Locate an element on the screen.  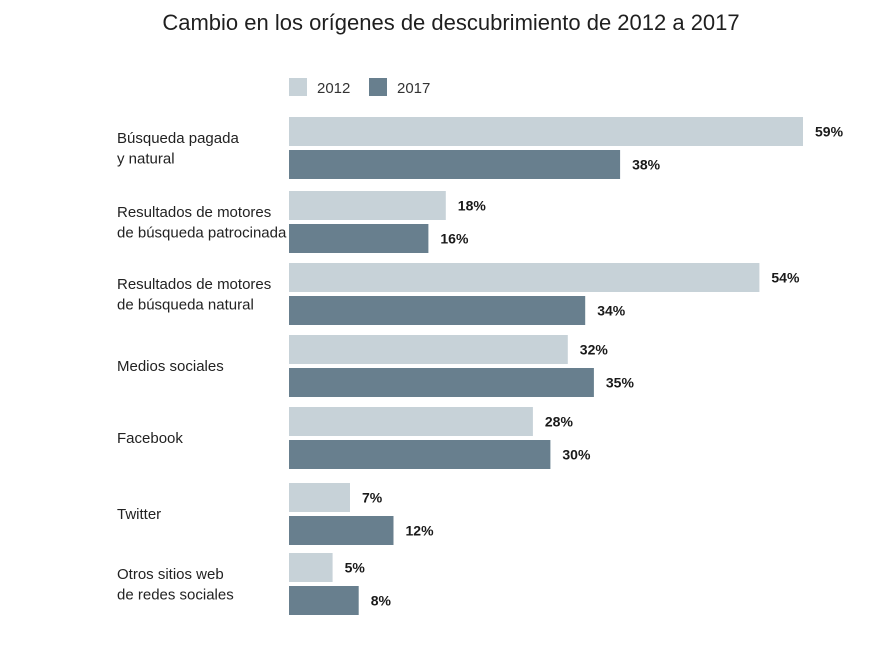
category-label-line: de búsqueda natural is located at coordinates (185, 304).